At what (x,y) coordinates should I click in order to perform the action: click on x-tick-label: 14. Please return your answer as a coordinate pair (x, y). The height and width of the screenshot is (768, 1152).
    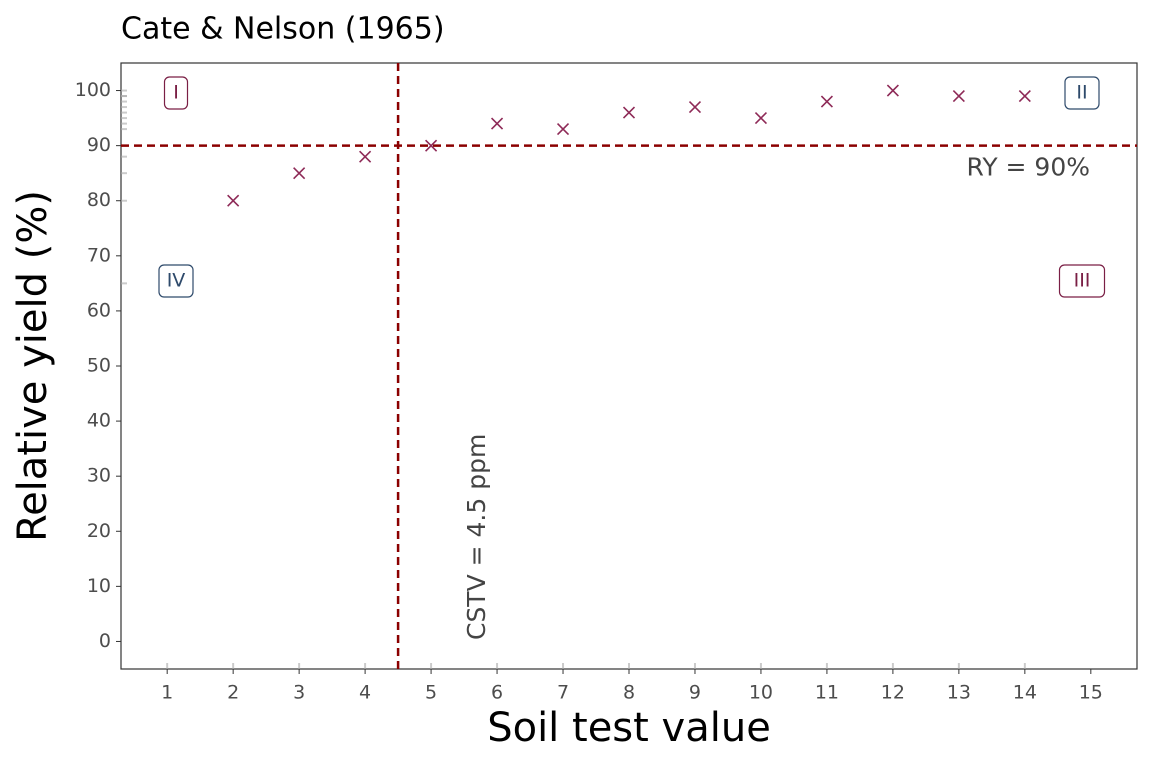
    Looking at the image, I should click on (1025, 693).